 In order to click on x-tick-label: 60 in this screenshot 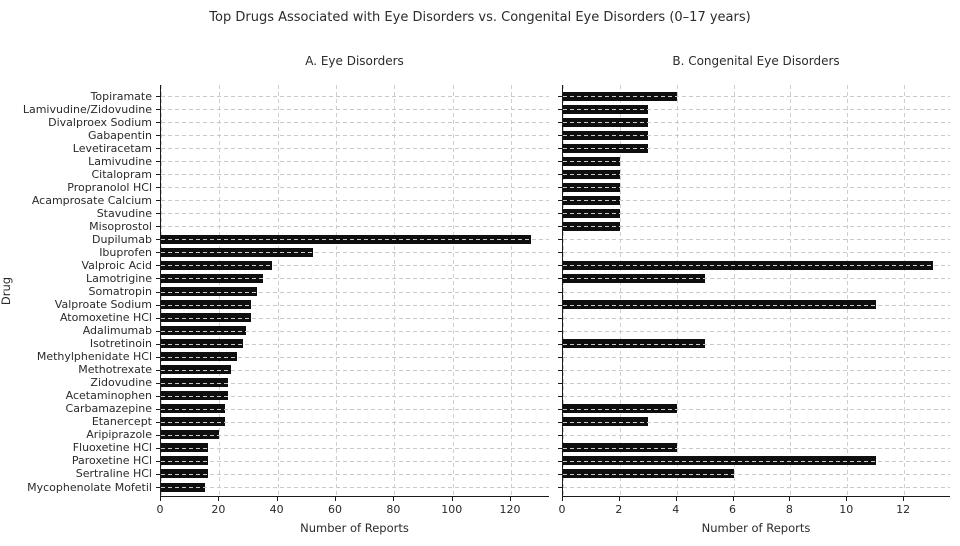, I will do `click(335, 509)`.